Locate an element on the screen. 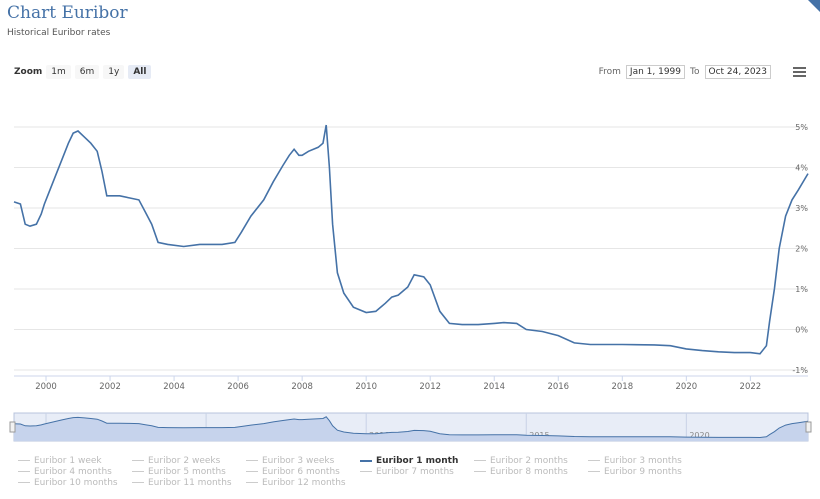 The width and height of the screenshot is (820, 499). hamburger-menu-icon is located at coordinates (799, 73).